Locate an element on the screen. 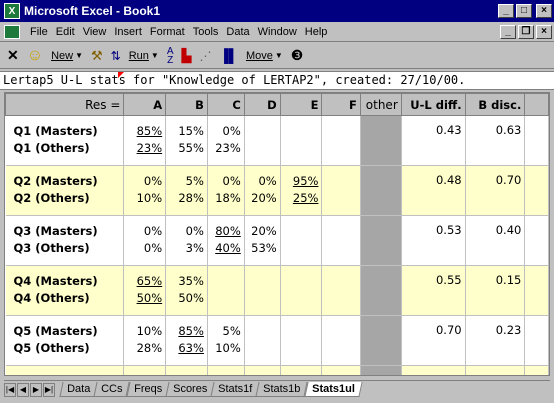  sheet-tab-stats1b: Stats1b is located at coordinates (282, 389).